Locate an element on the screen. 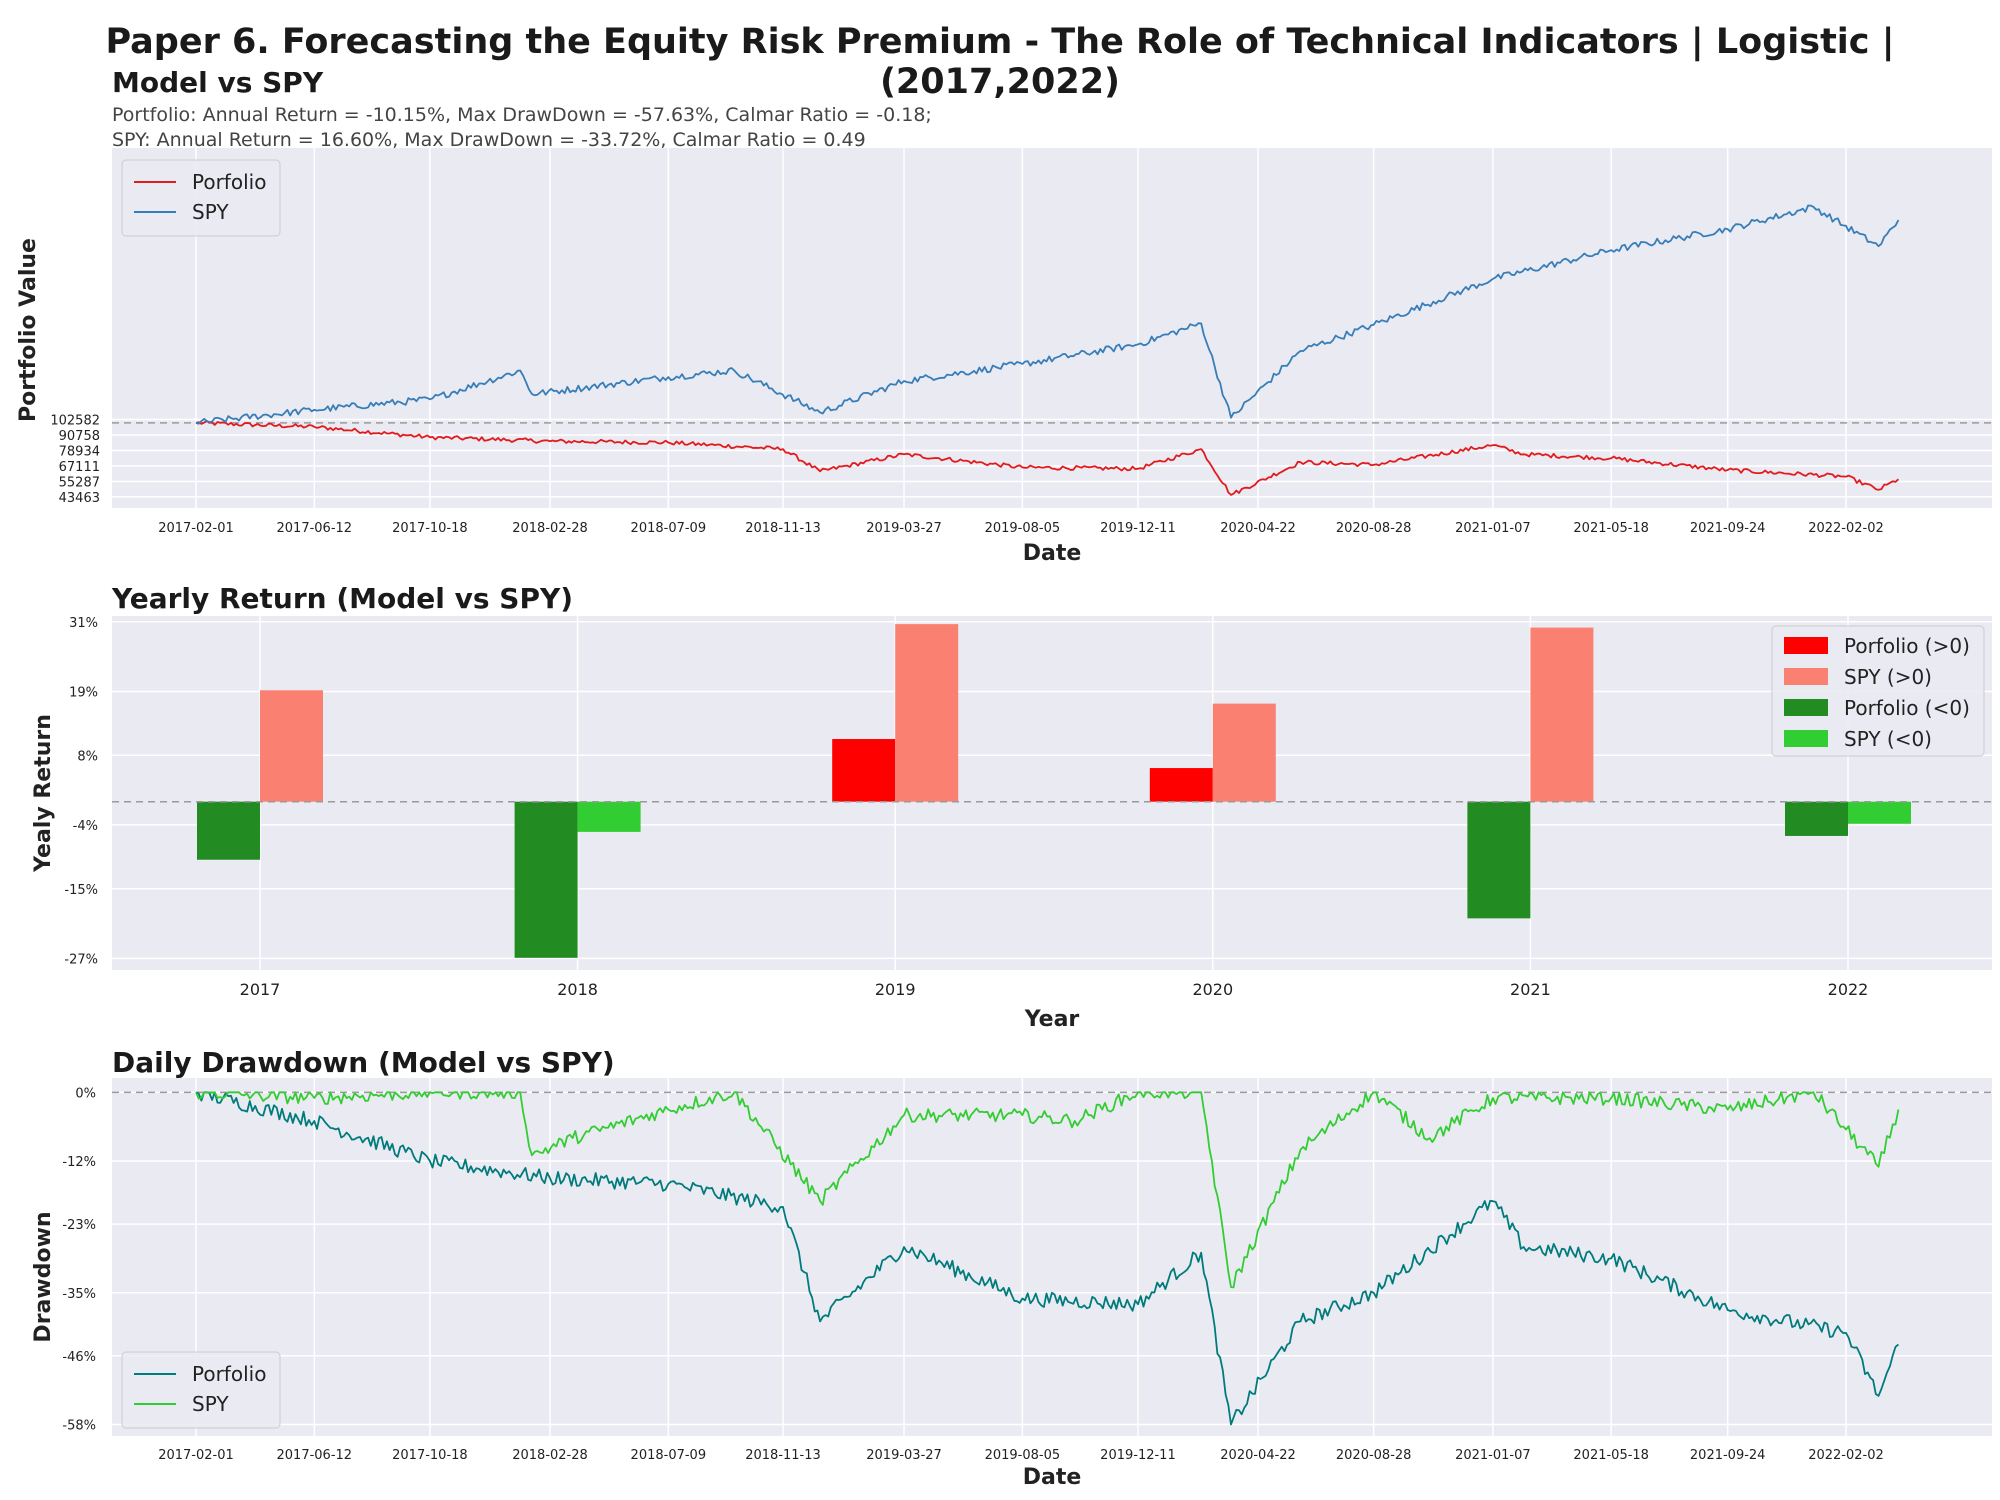  panel2-bar-portfolio-2022 is located at coordinates (1816, 818).